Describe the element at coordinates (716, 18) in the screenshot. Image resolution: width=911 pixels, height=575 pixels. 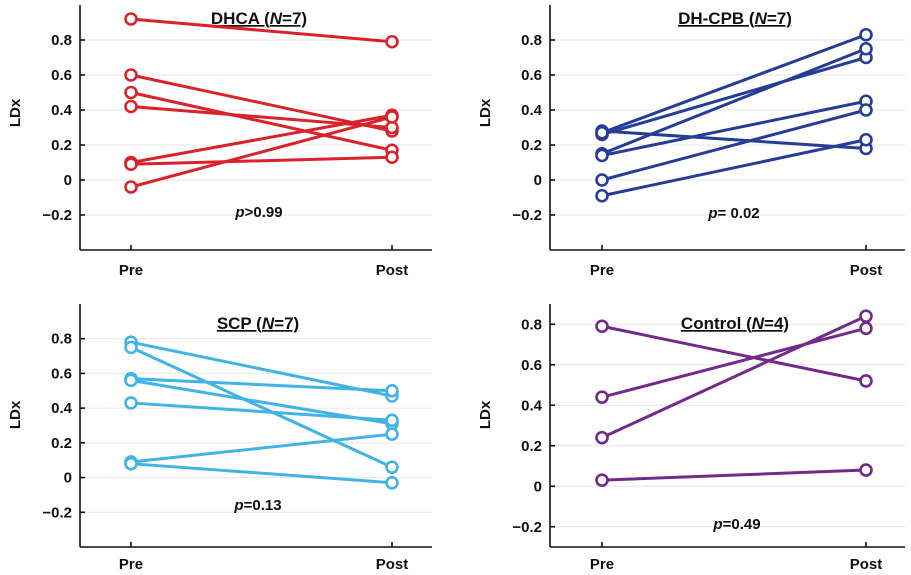
I see `chart-title-part: DH-CPB (` at that location.